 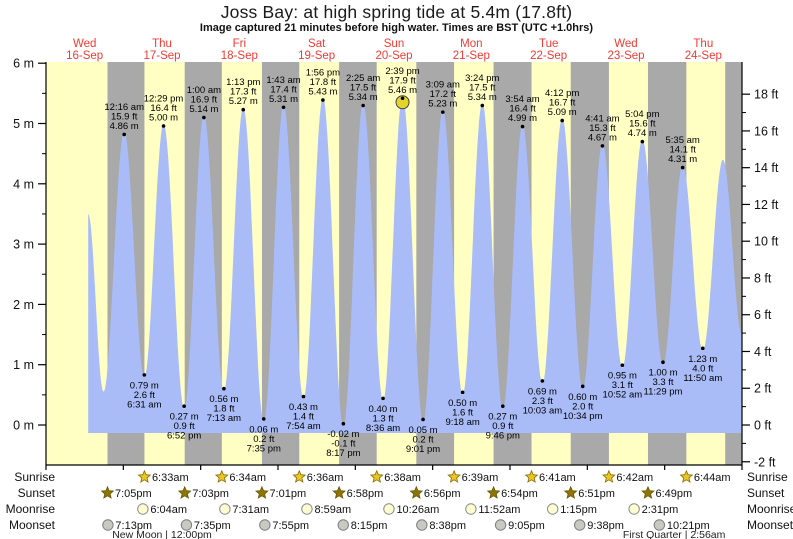 I want to click on y-axis-left-label: 4 m, so click(x=23, y=184).